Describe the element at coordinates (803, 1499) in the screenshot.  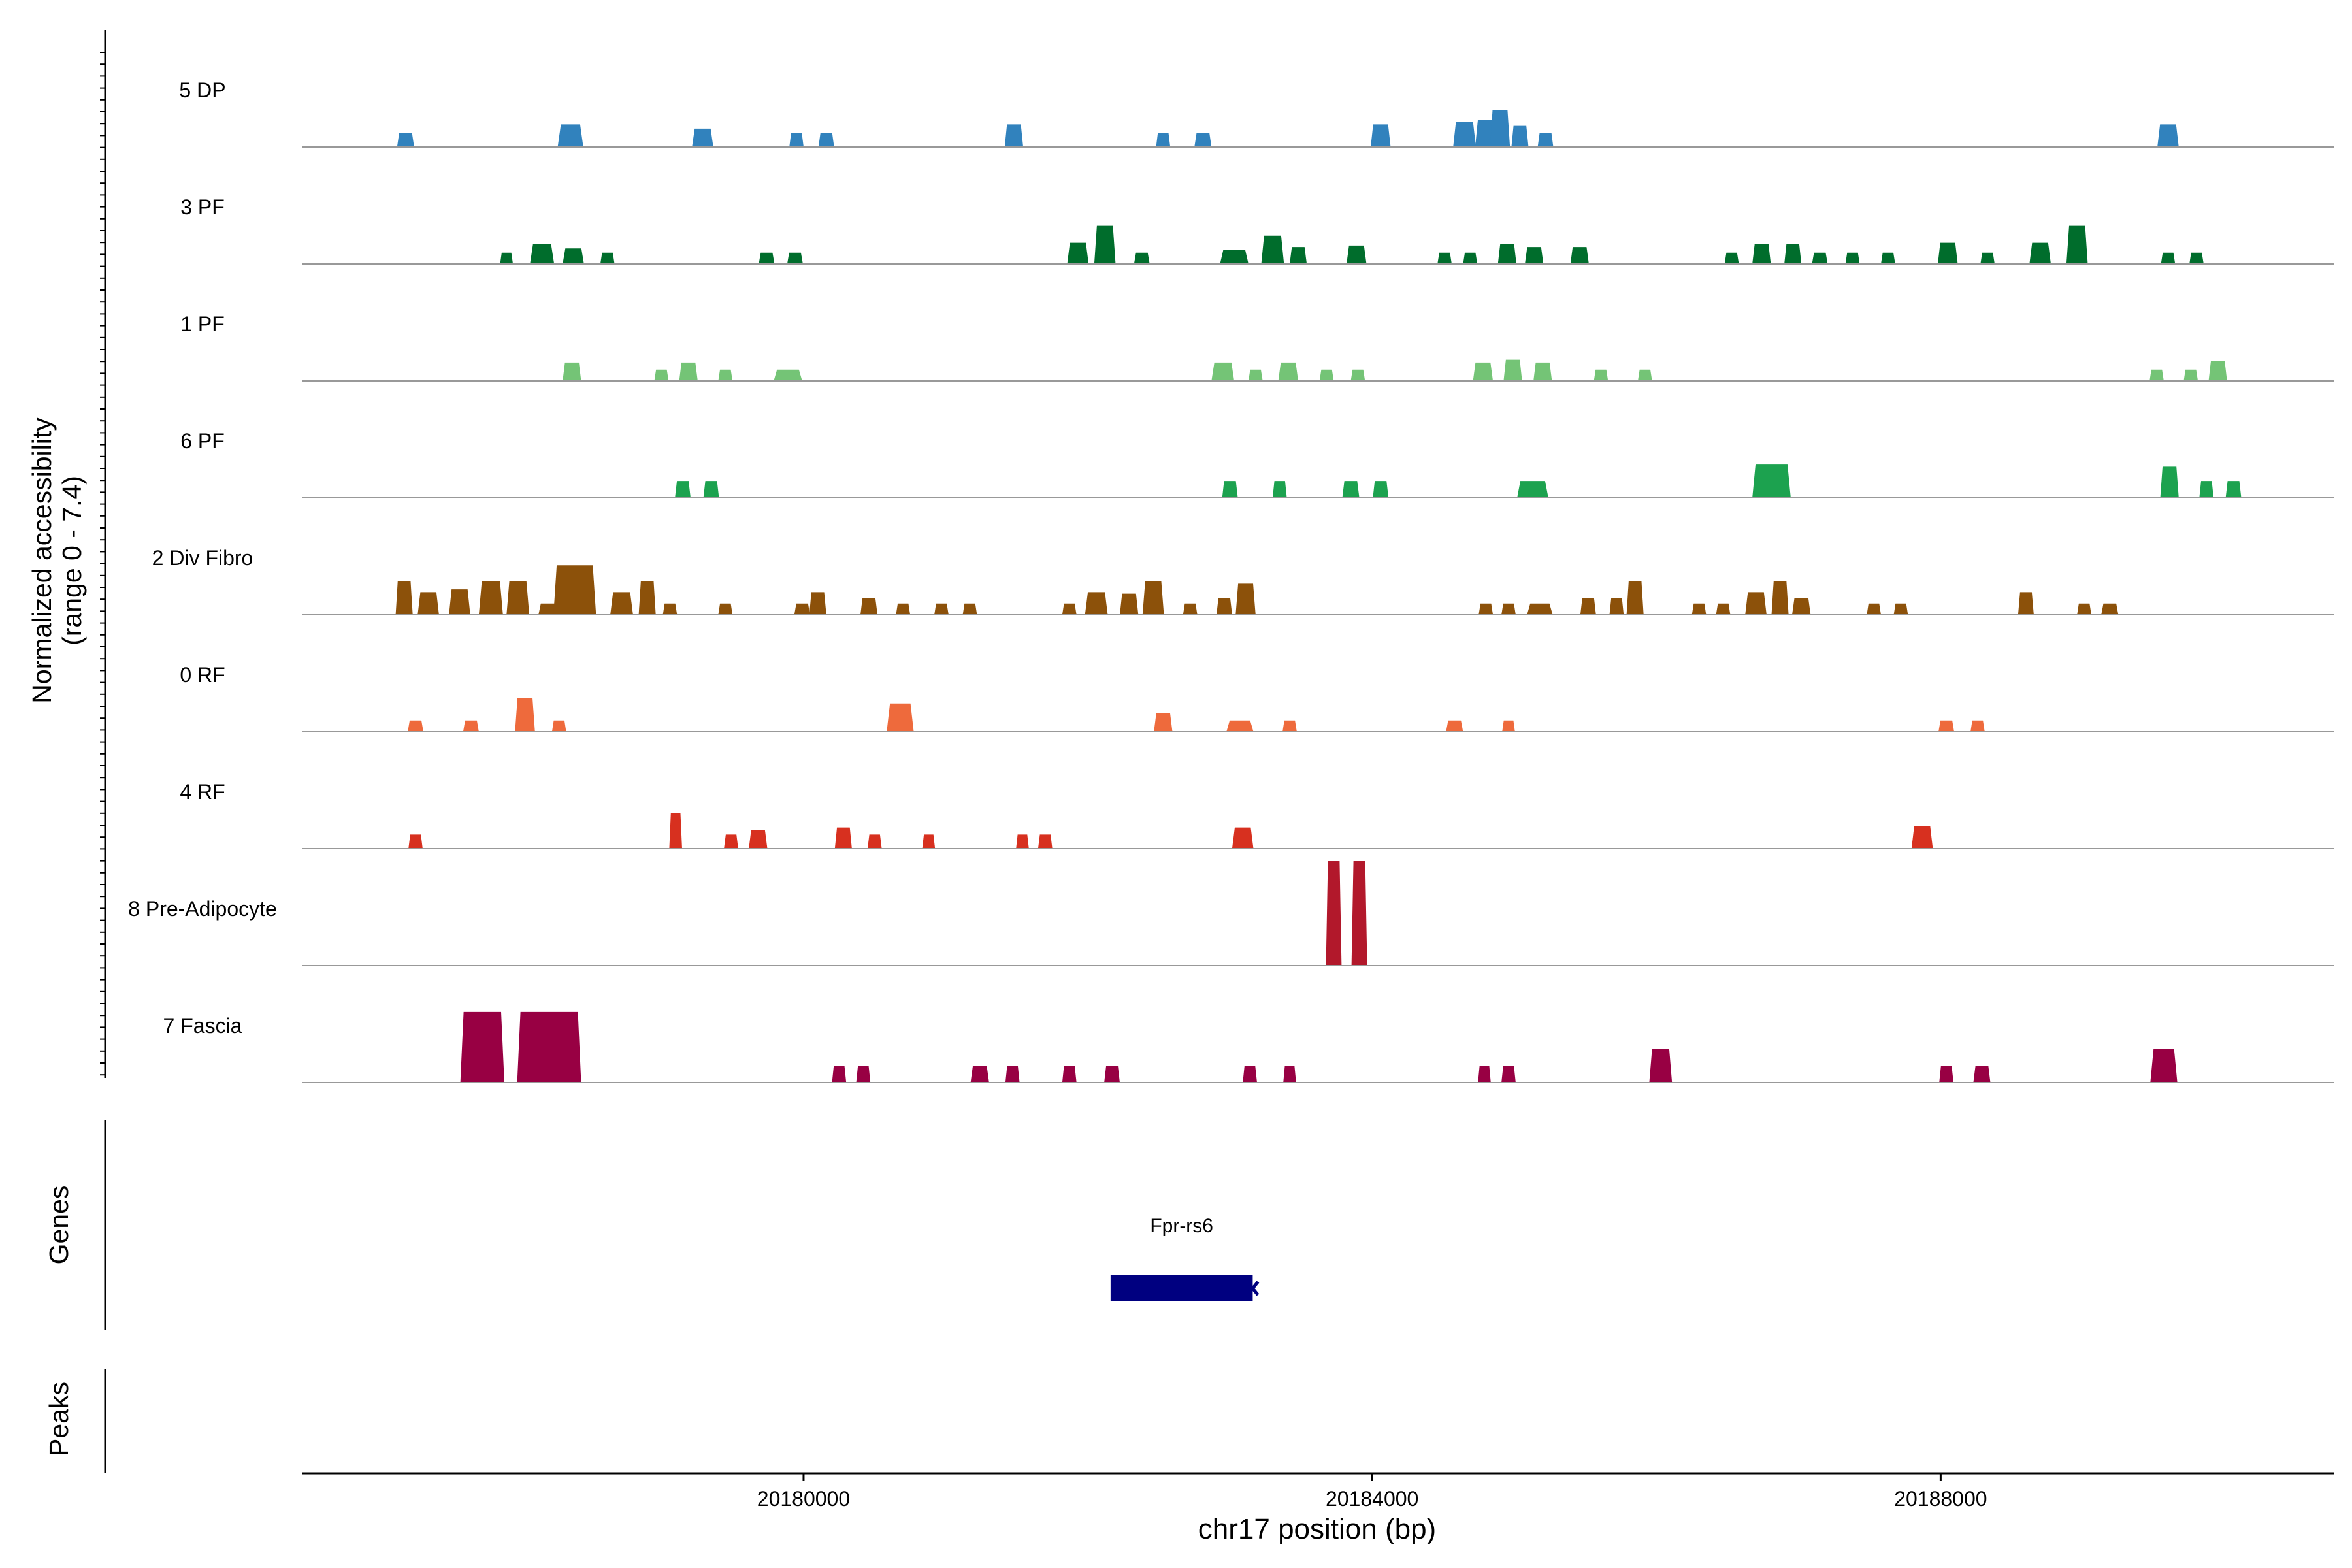
I see `x-tick-label: 20180000` at that location.